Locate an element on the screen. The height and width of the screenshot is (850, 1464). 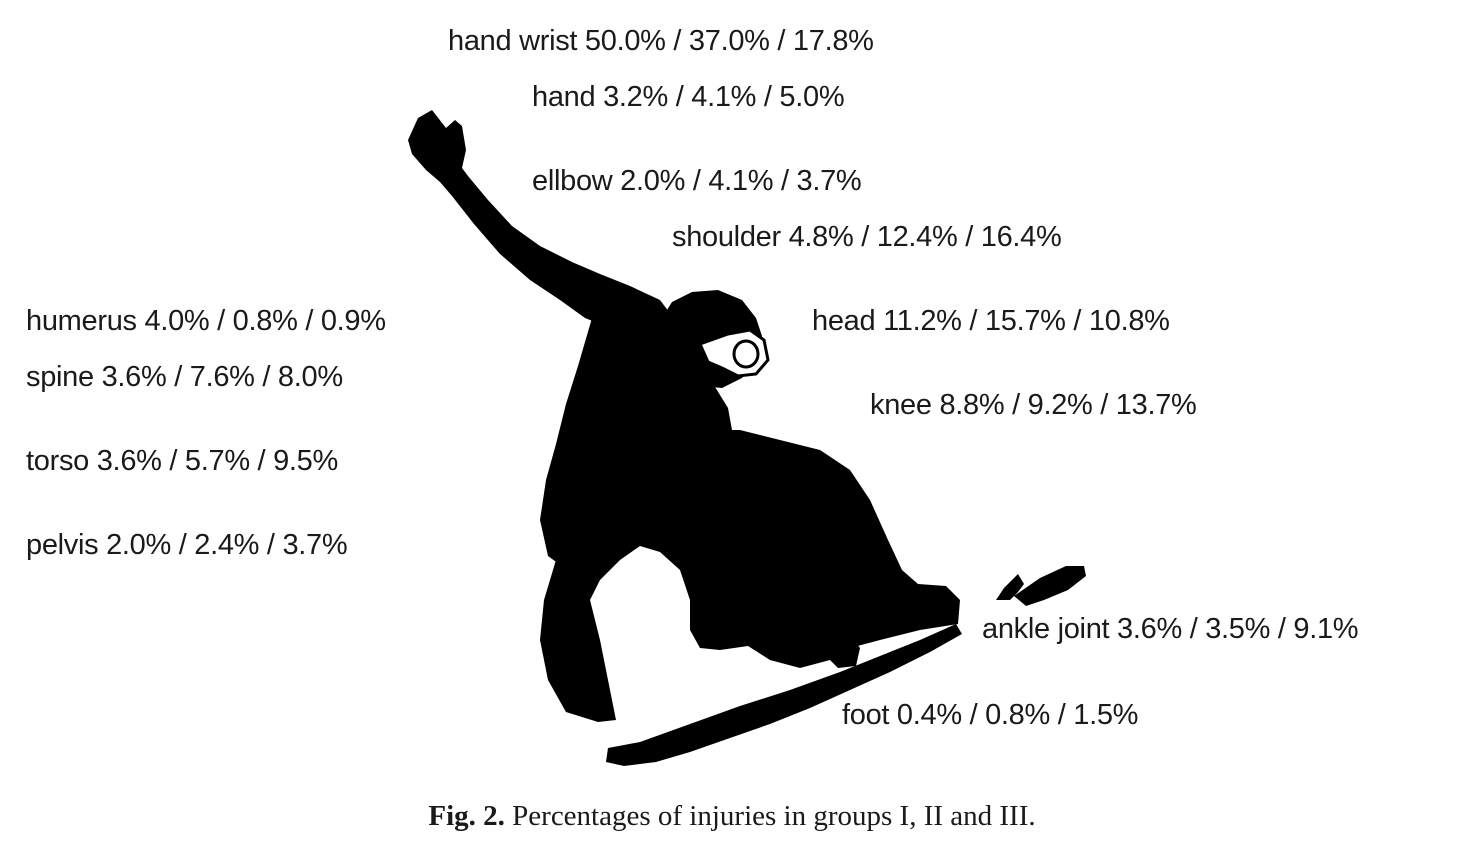
label-spine: spine 3.6% / 7.6% / 8.0% is located at coordinates (184, 377).